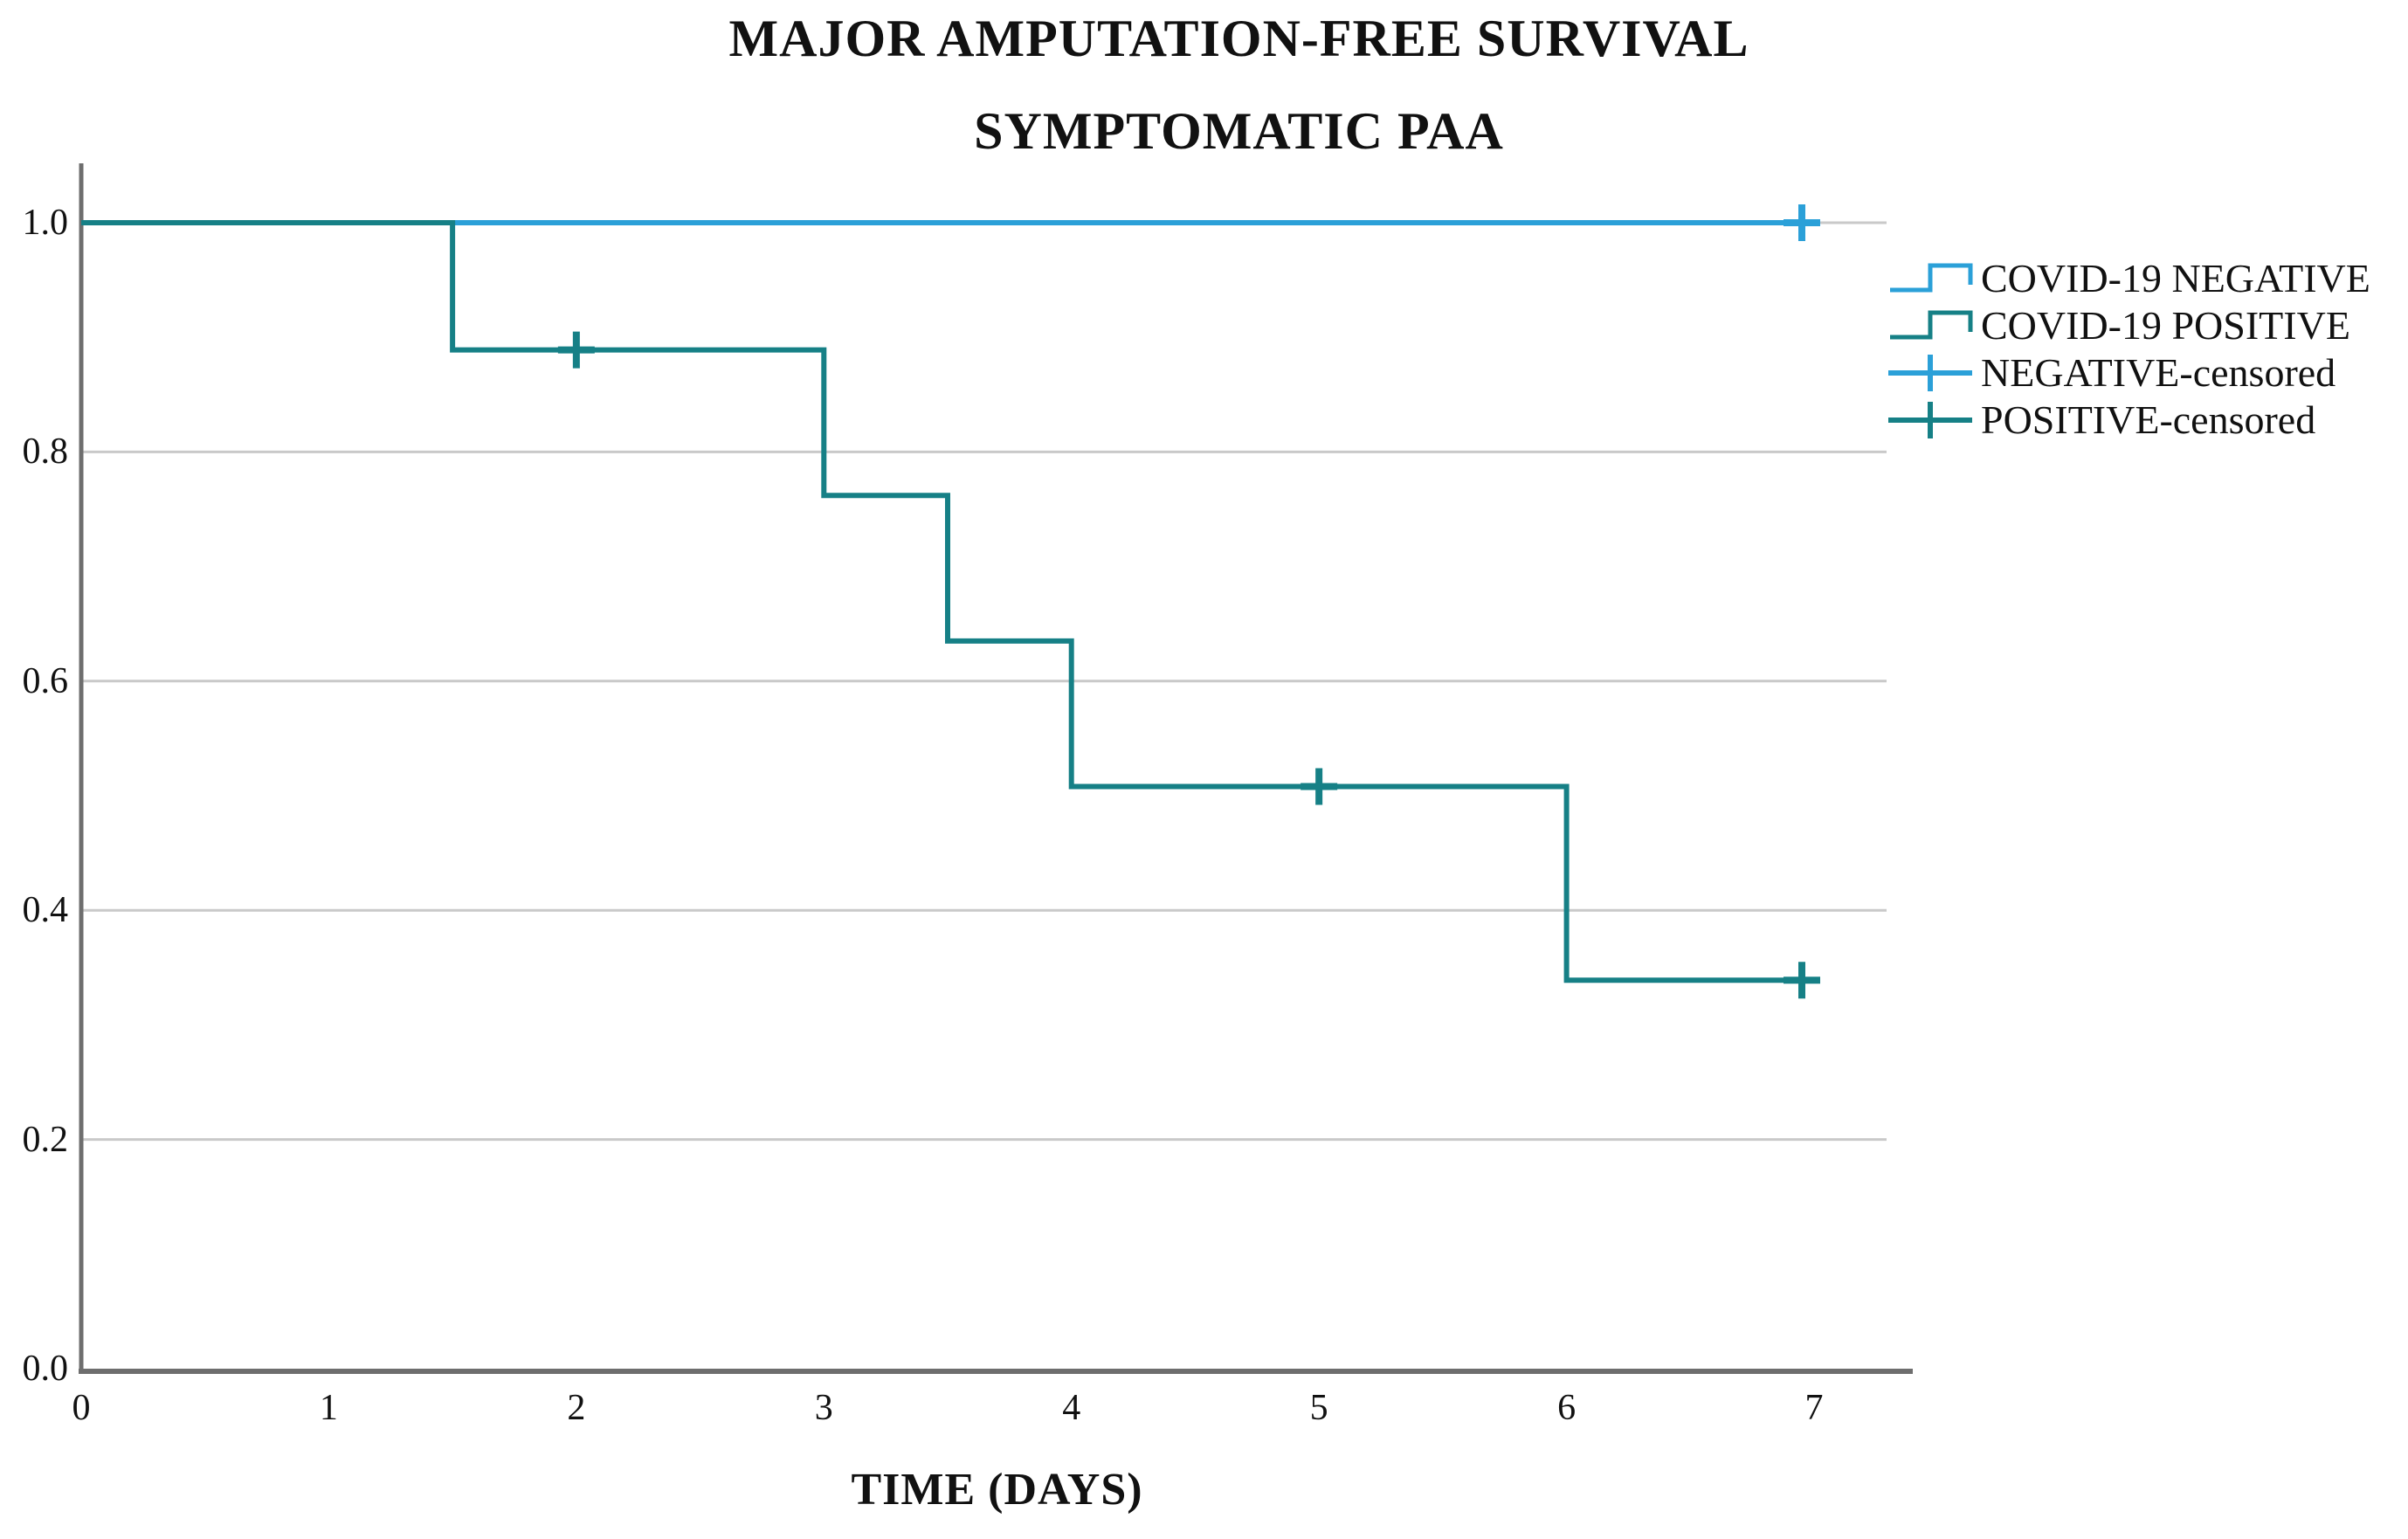 This screenshot has height=1539, width=2408. I want to click on x-tick-label: 7, so click(1814, 1408).